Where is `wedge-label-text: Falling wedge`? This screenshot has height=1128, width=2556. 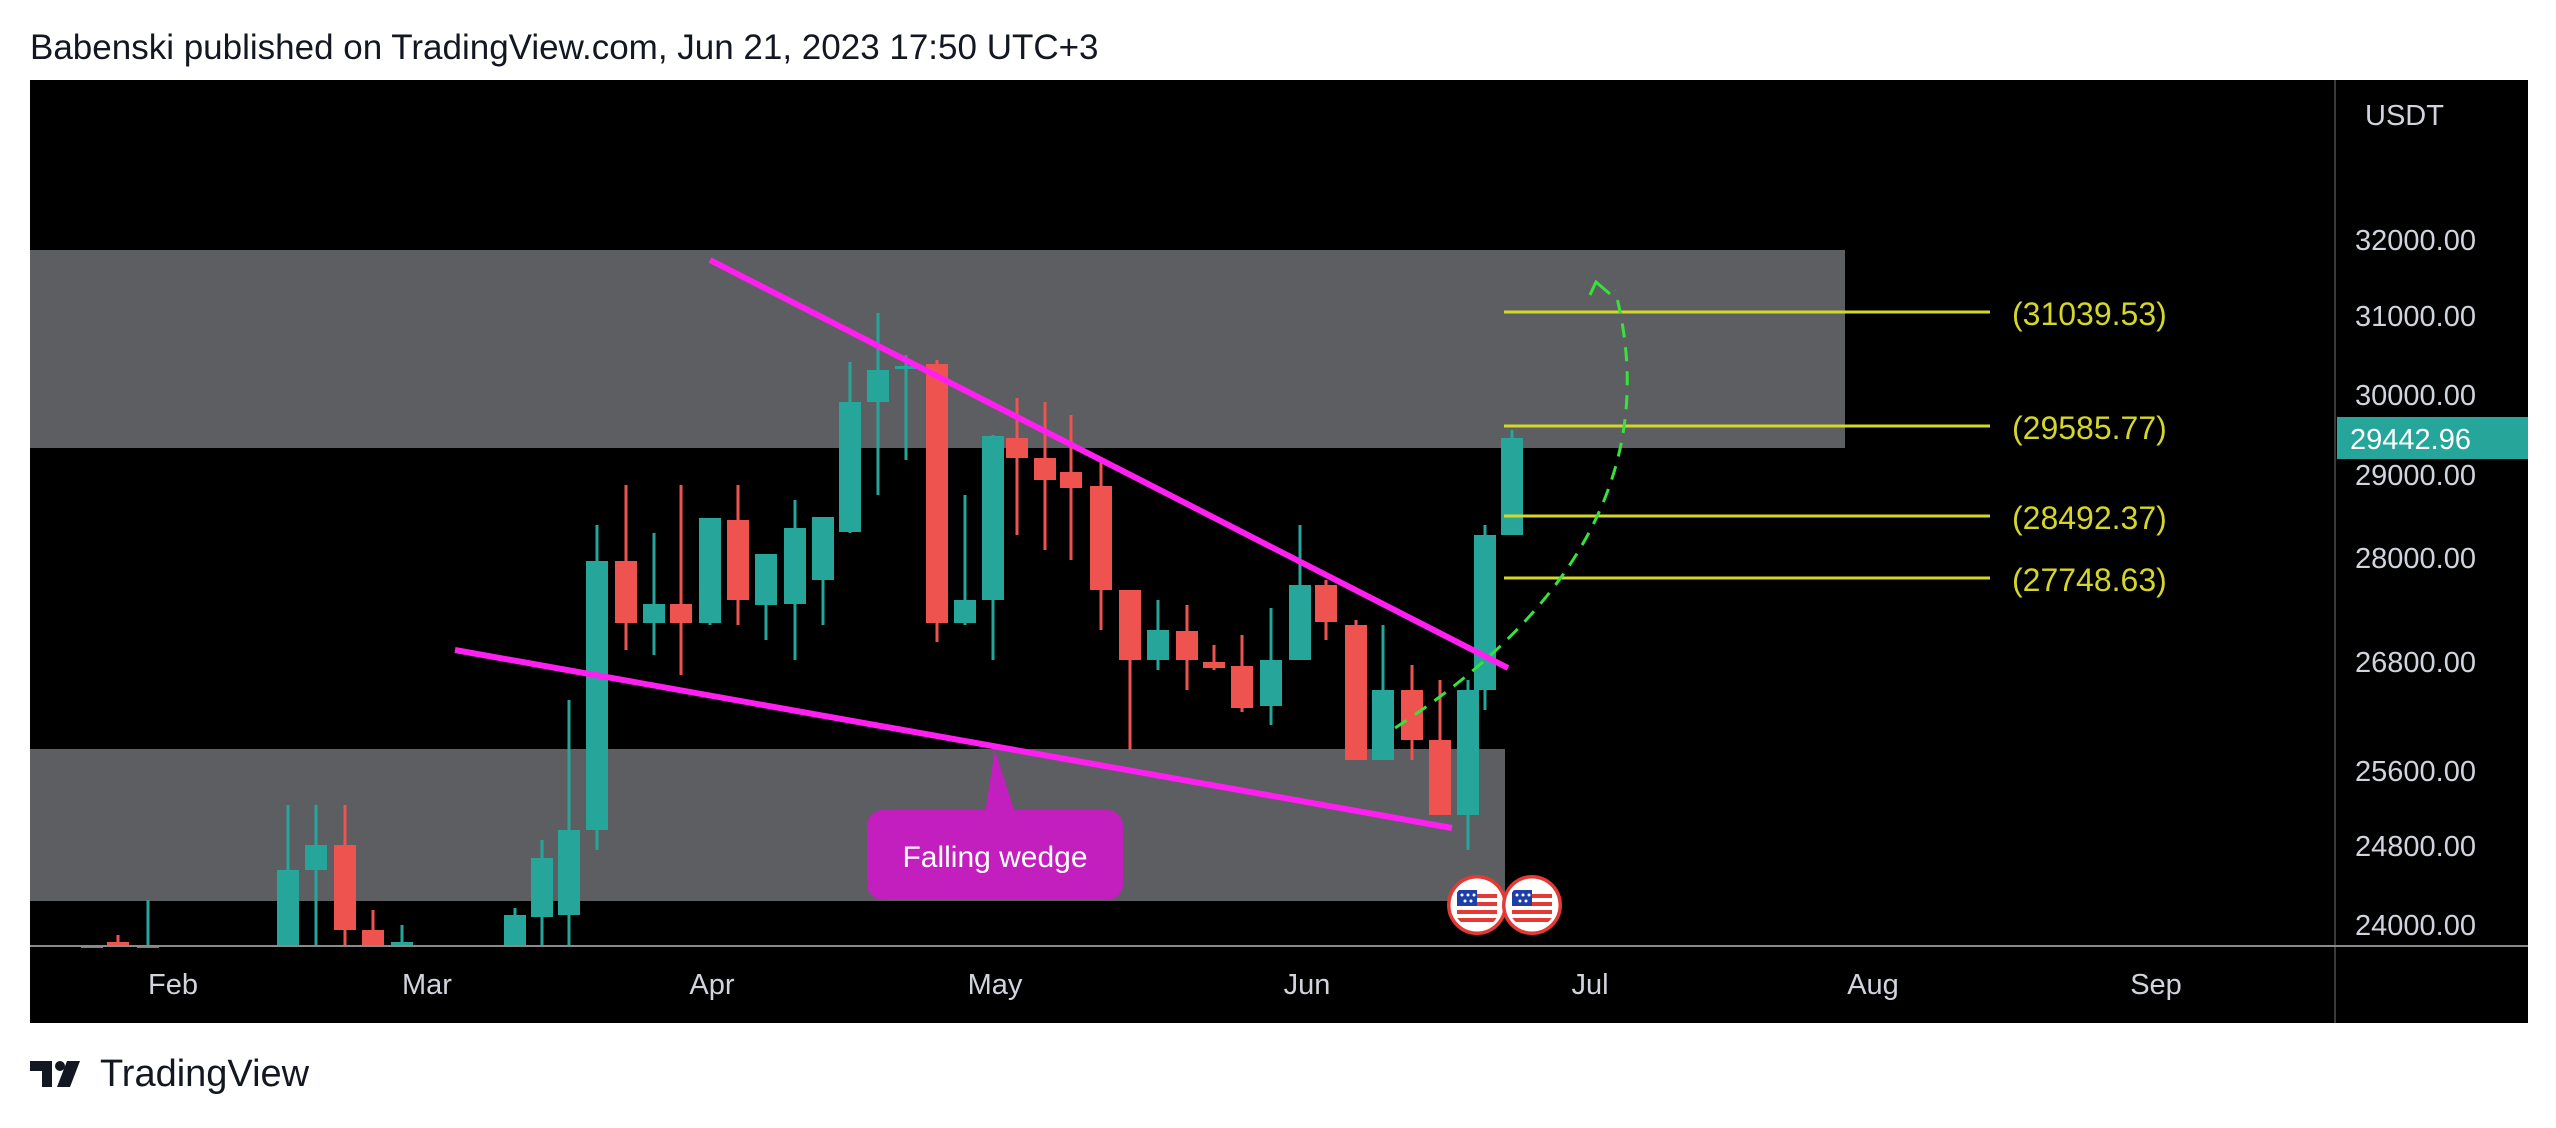 wedge-label-text: Falling wedge is located at coordinates (994, 857).